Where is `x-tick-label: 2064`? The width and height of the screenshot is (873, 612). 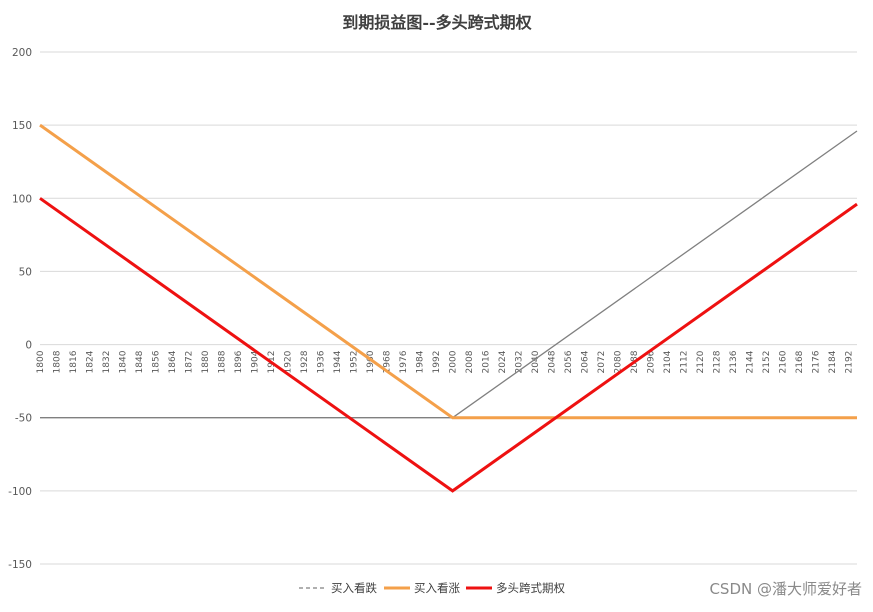
x-tick-label: 2064 is located at coordinates (586, 361).